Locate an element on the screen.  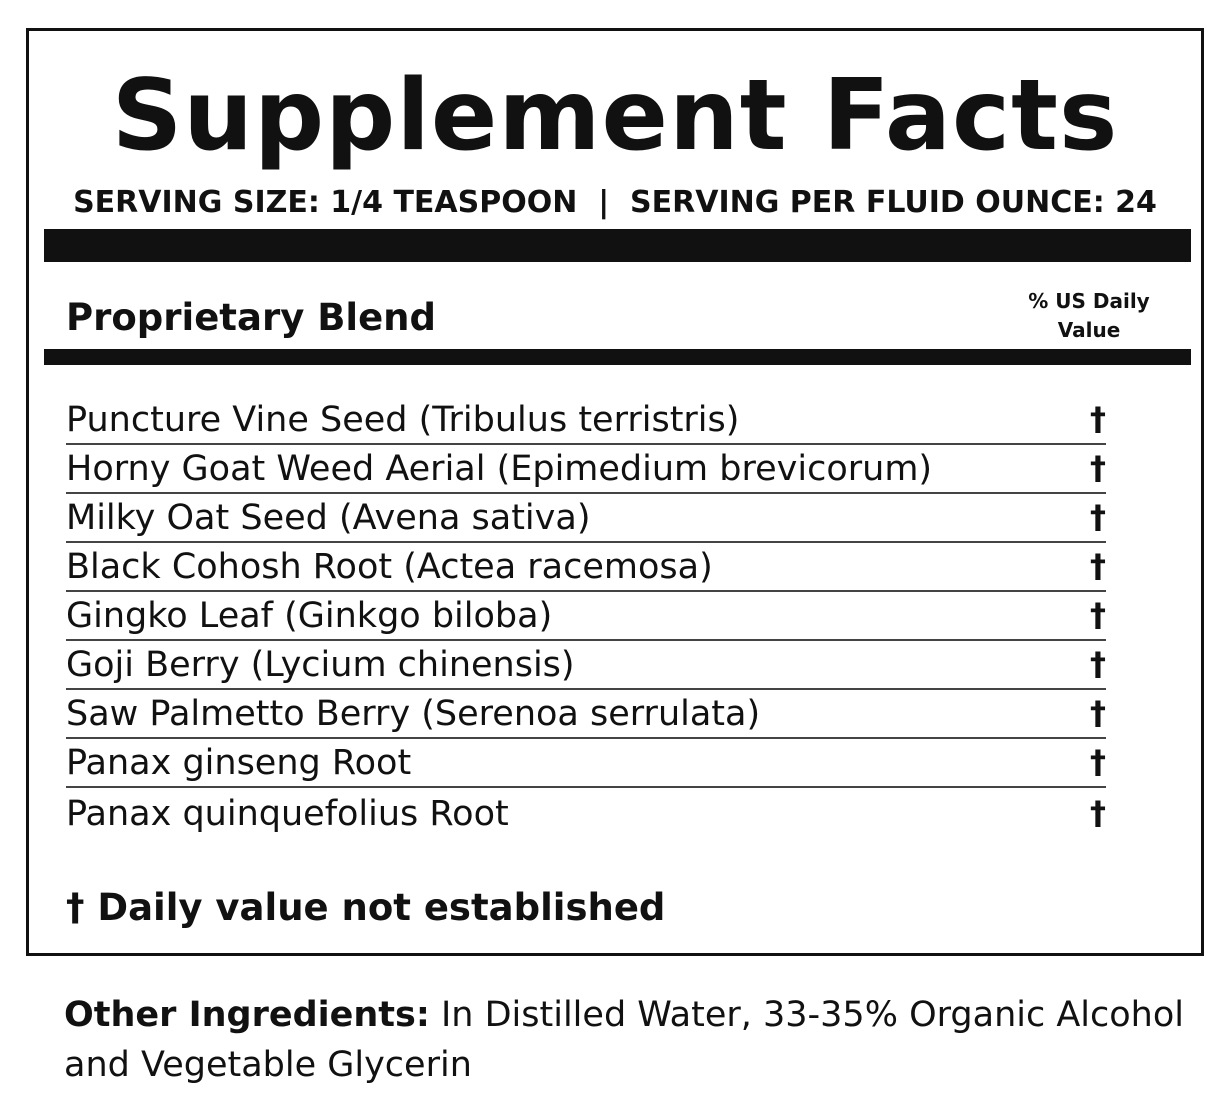
blend-label: Proprietary Blend is located at coordinates (251, 317).